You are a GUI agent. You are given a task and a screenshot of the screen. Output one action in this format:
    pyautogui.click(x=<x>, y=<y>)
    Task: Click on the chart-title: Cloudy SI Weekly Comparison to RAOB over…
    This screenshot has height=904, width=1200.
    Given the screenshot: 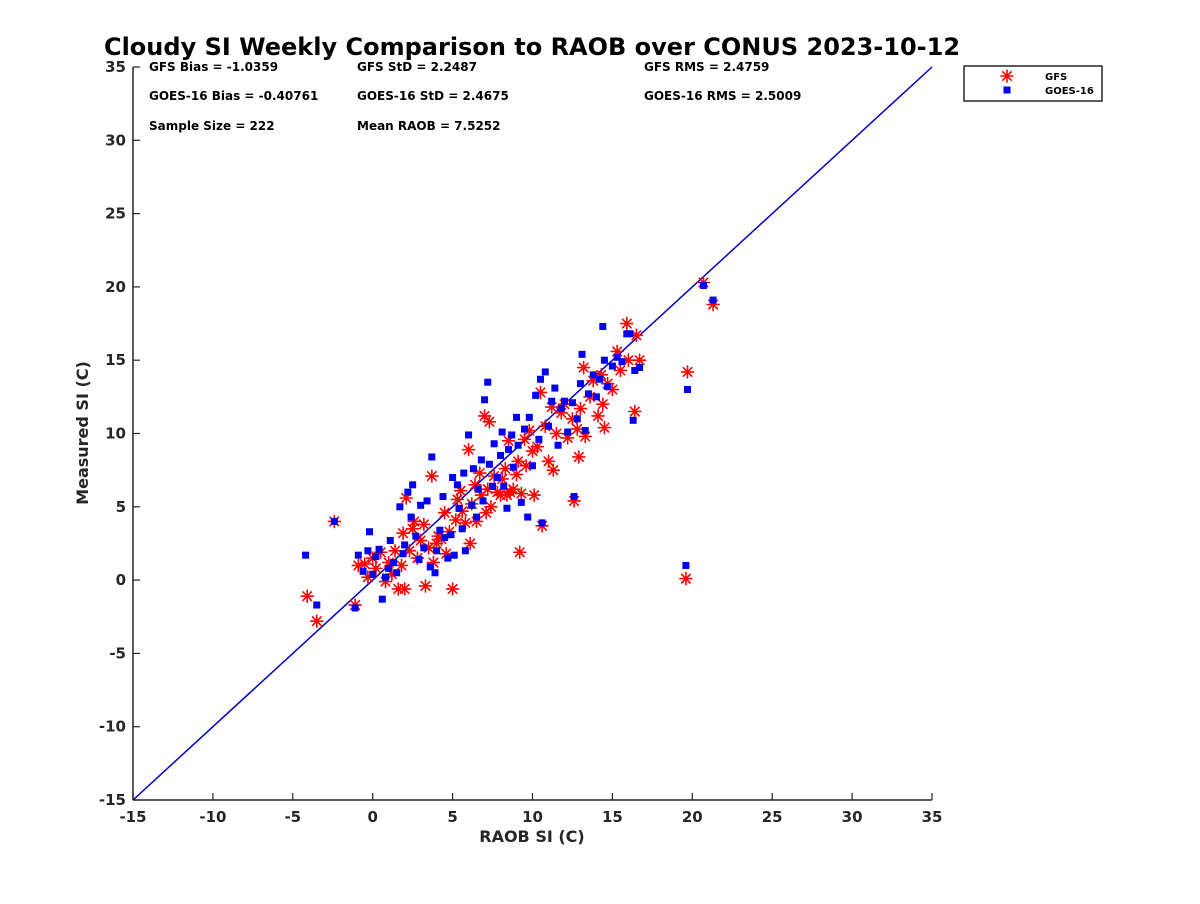 What is the action you would take?
    pyautogui.click(x=532, y=47)
    